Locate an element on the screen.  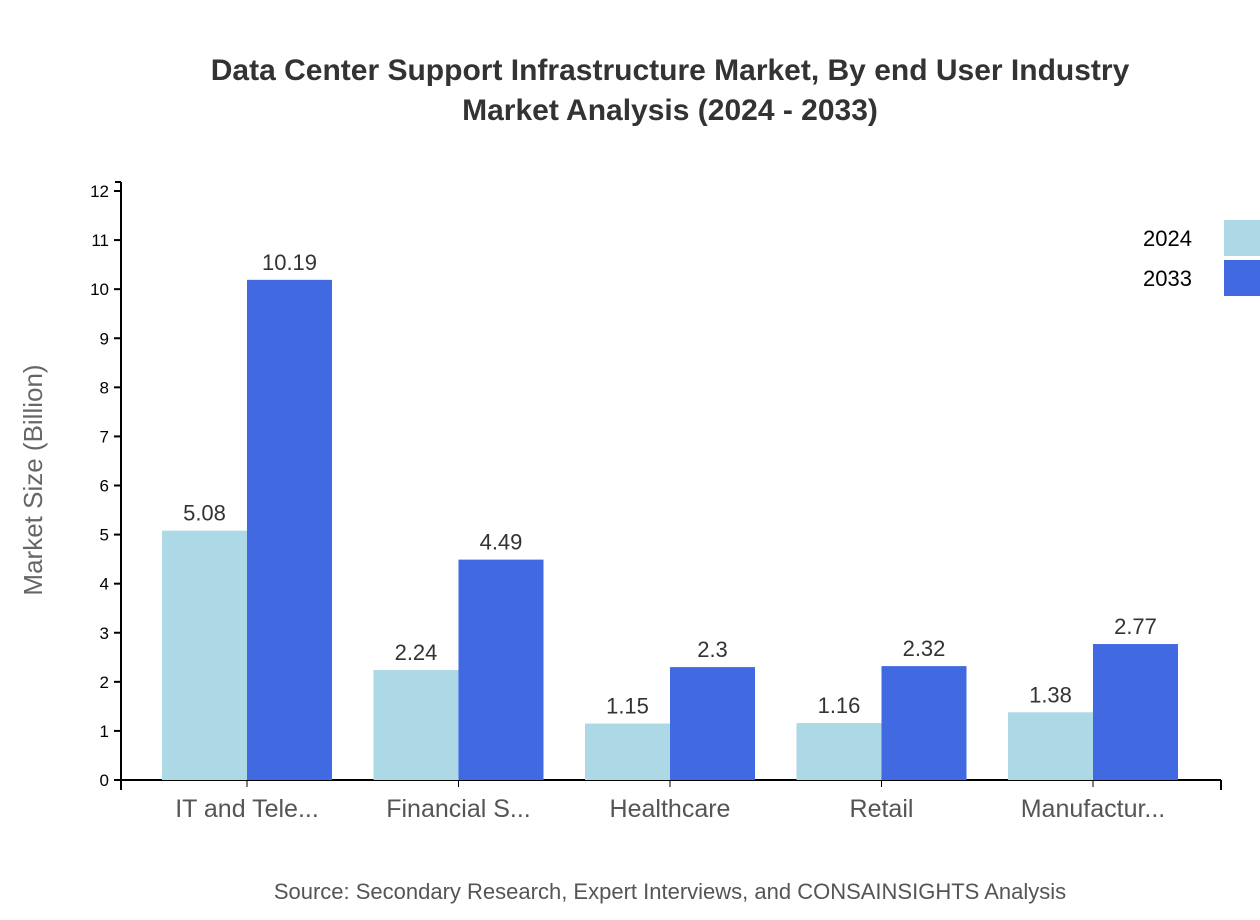
y-tick-label: 11 is located at coordinates (100, 240).